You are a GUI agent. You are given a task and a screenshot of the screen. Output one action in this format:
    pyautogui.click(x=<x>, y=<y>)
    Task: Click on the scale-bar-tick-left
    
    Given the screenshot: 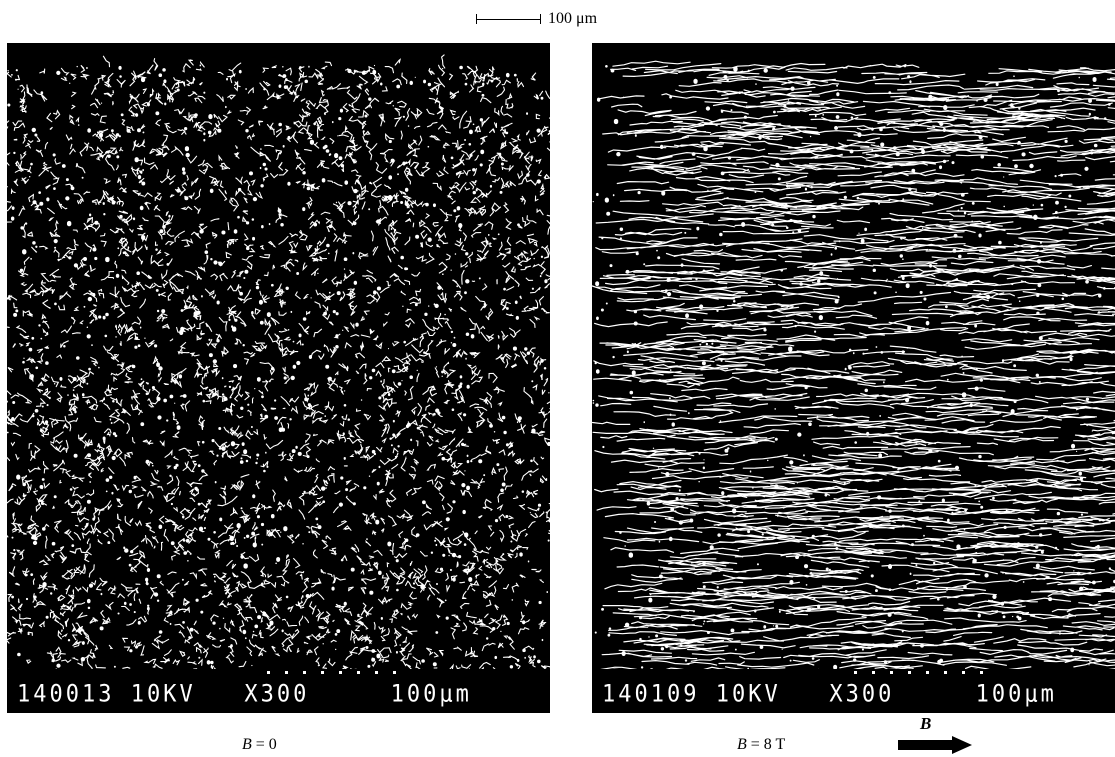 What is the action you would take?
    pyautogui.click(x=476, y=19)
    